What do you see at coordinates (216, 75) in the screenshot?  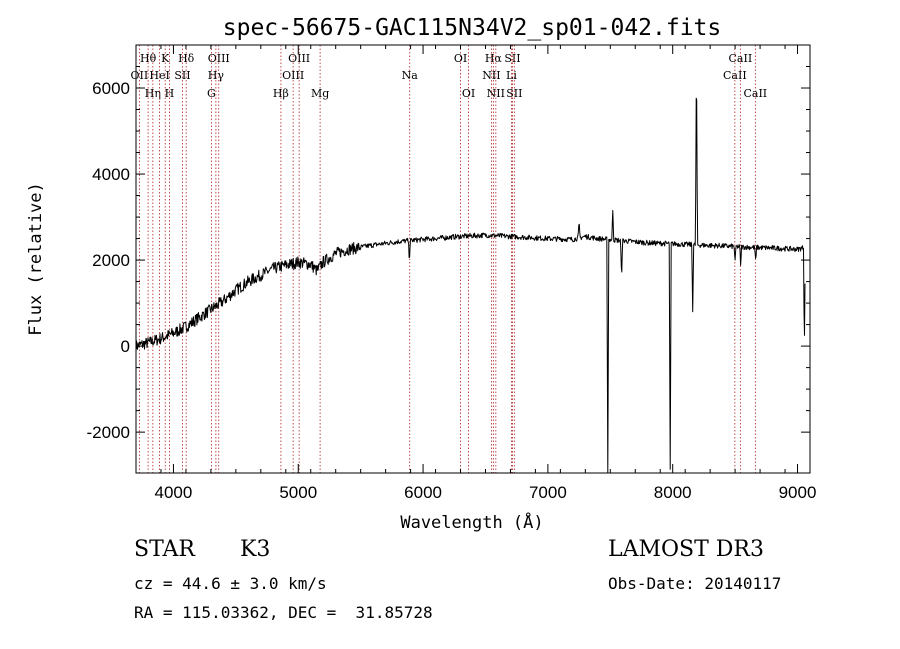 I see `line-marker-label: Hγ` at bounding box center [216, 75].